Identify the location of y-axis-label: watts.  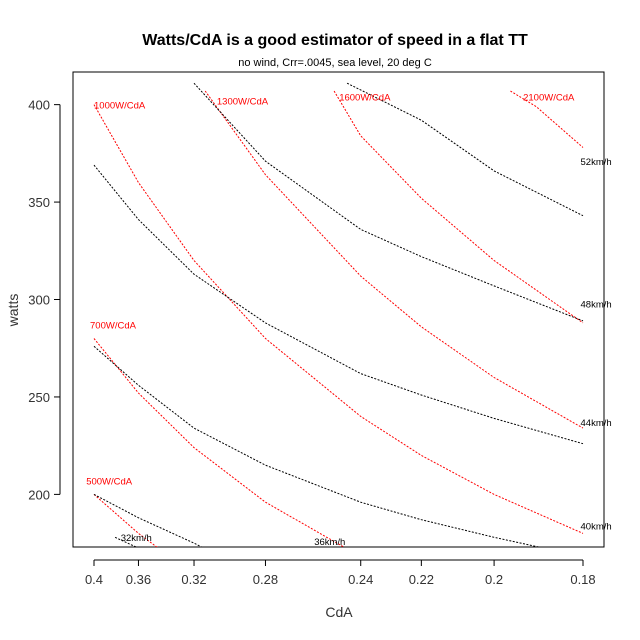
(13, 311).